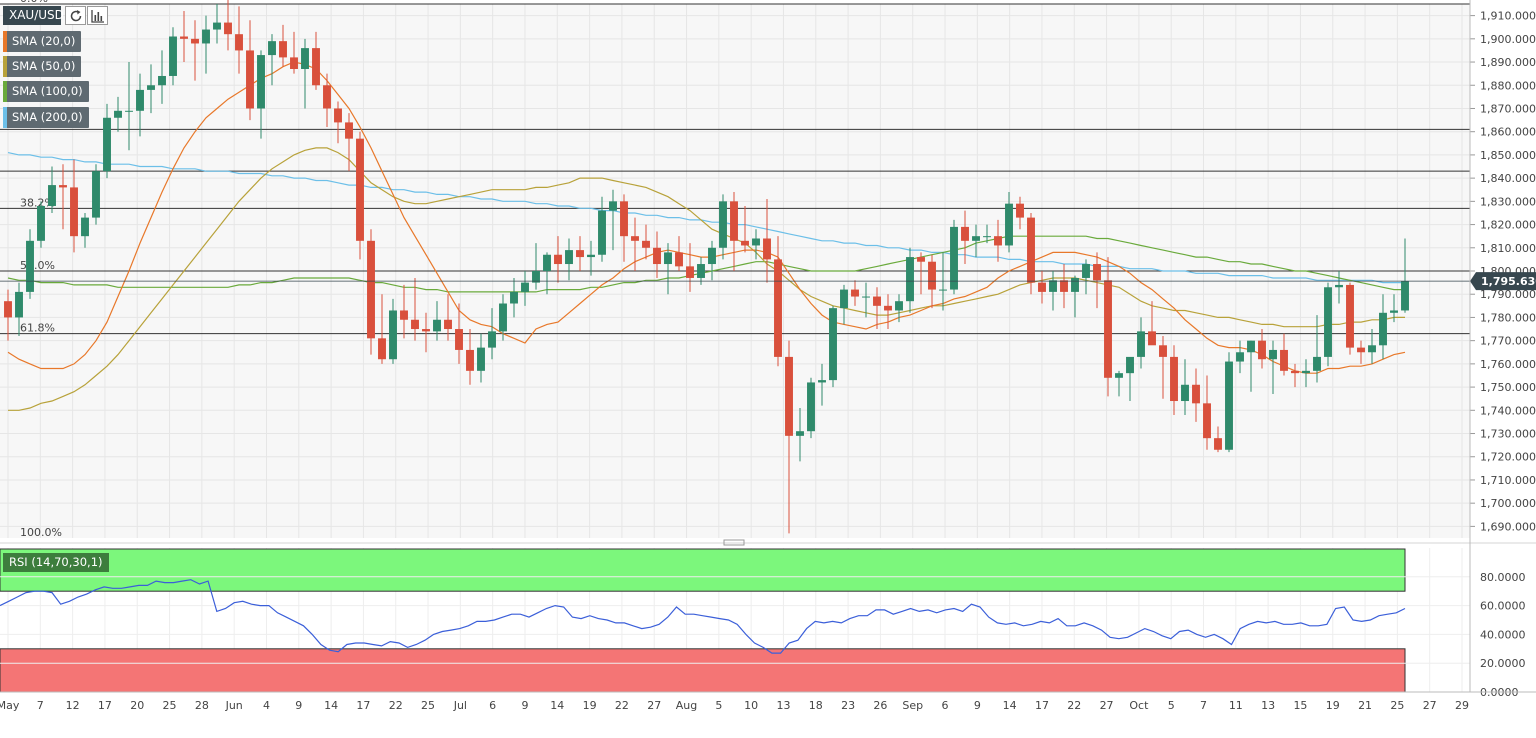  What do you see at coordinates (5, 41) in the screenshot?
I see `sma-20-swatch` at bounding box center [5, 41].